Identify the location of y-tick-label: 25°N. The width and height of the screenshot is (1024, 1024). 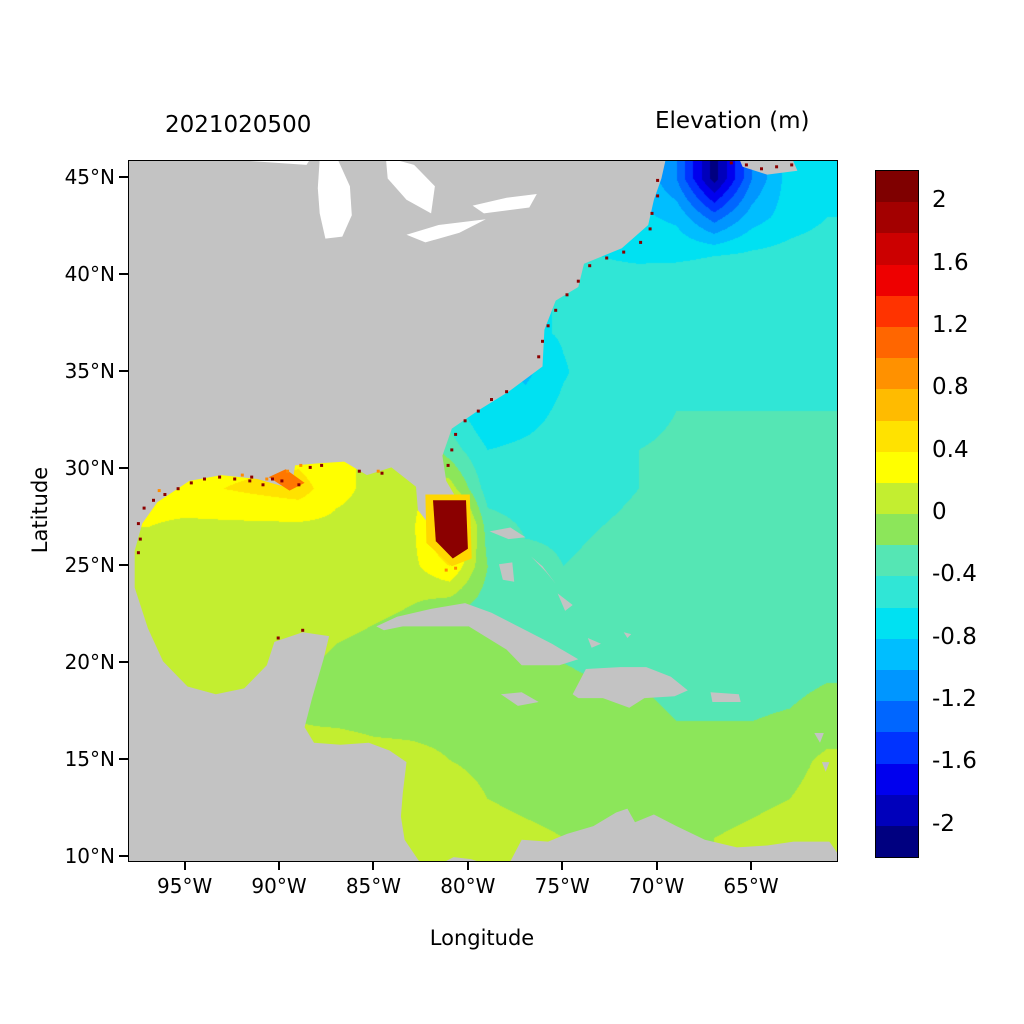
(89, 565).